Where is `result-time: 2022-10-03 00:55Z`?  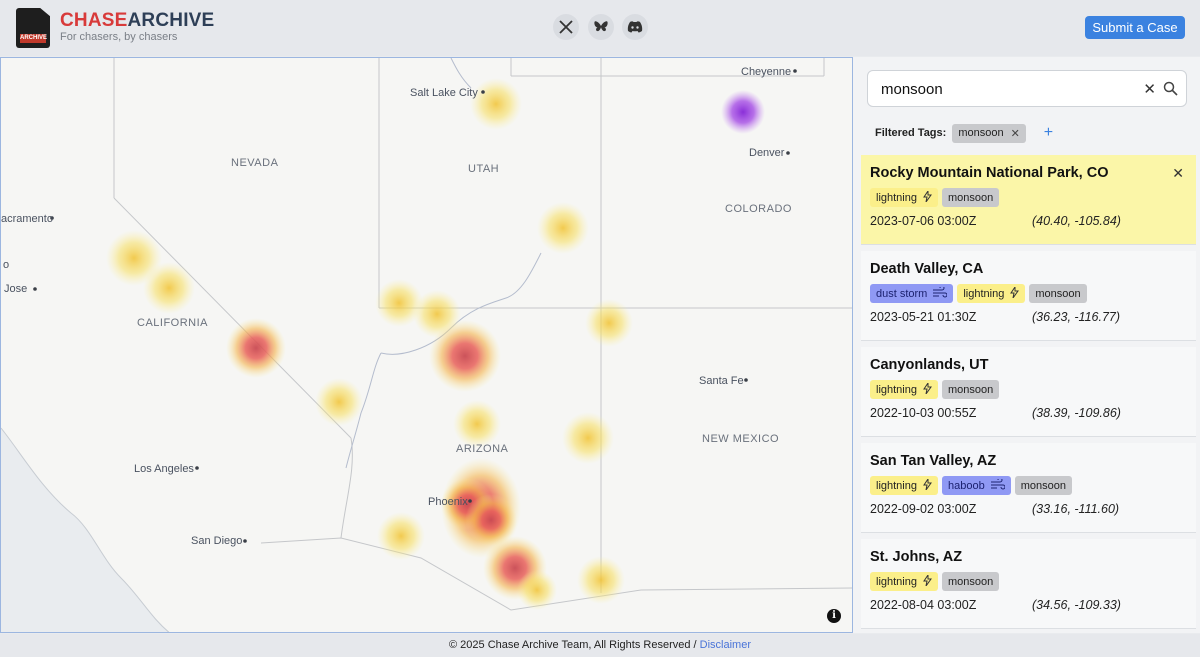
result-time: 2022-10-03 00:55Z is located at coordinates (923, 413).